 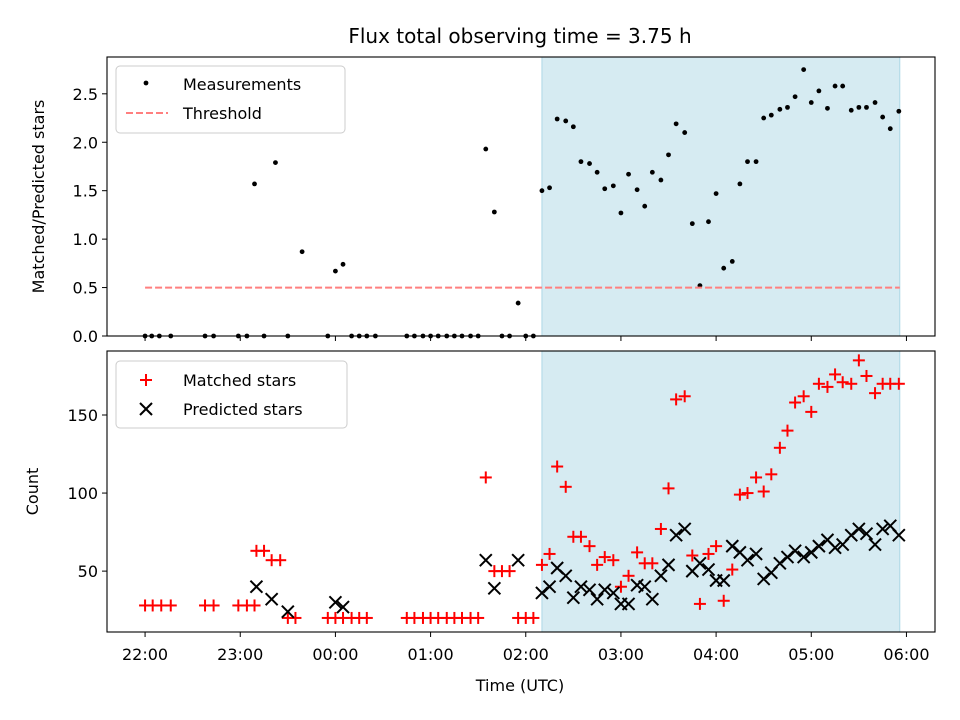 I want to click on bottom-legend: Matched stars Predicted stars, so click(x=231, y=394).